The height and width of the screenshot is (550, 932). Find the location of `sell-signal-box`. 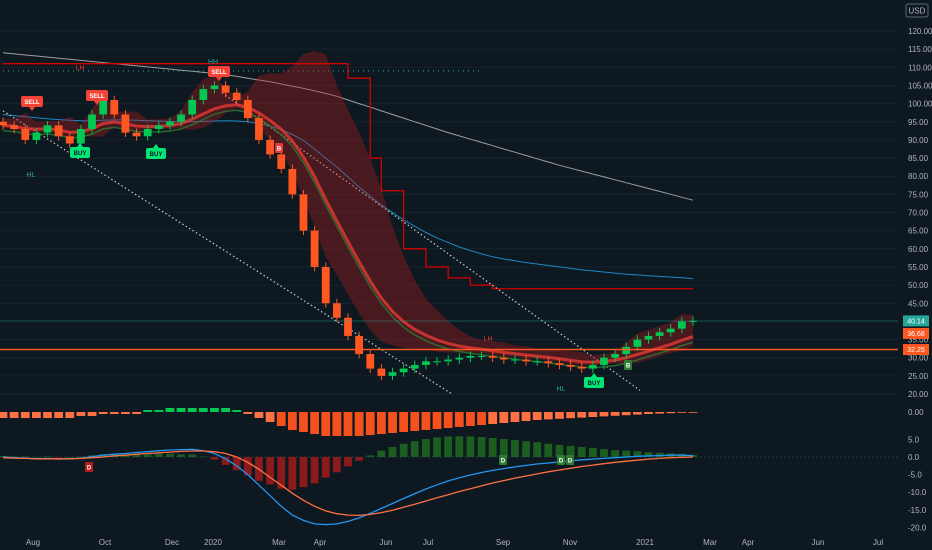

sell-signal-box is located at coordinates (32, 101).